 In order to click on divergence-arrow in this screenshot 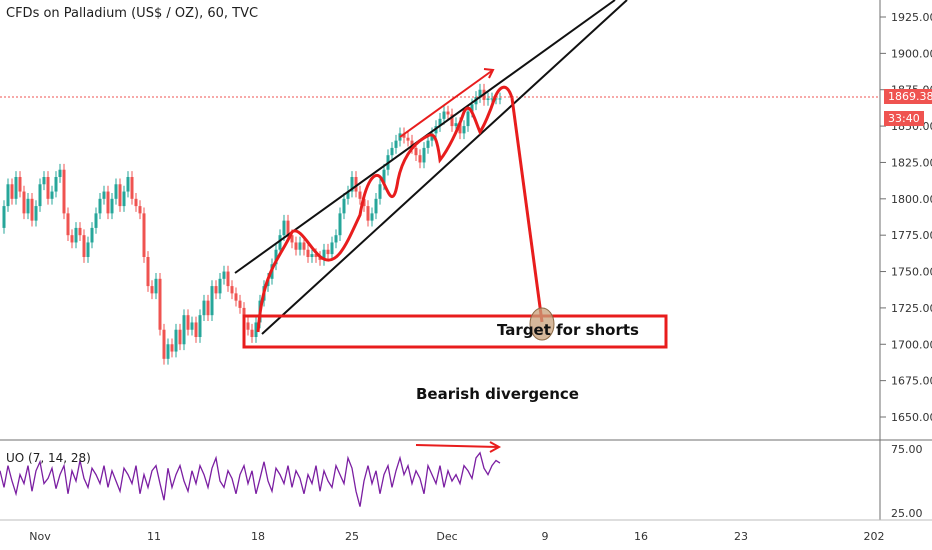, I will do `click(457, 446)`.